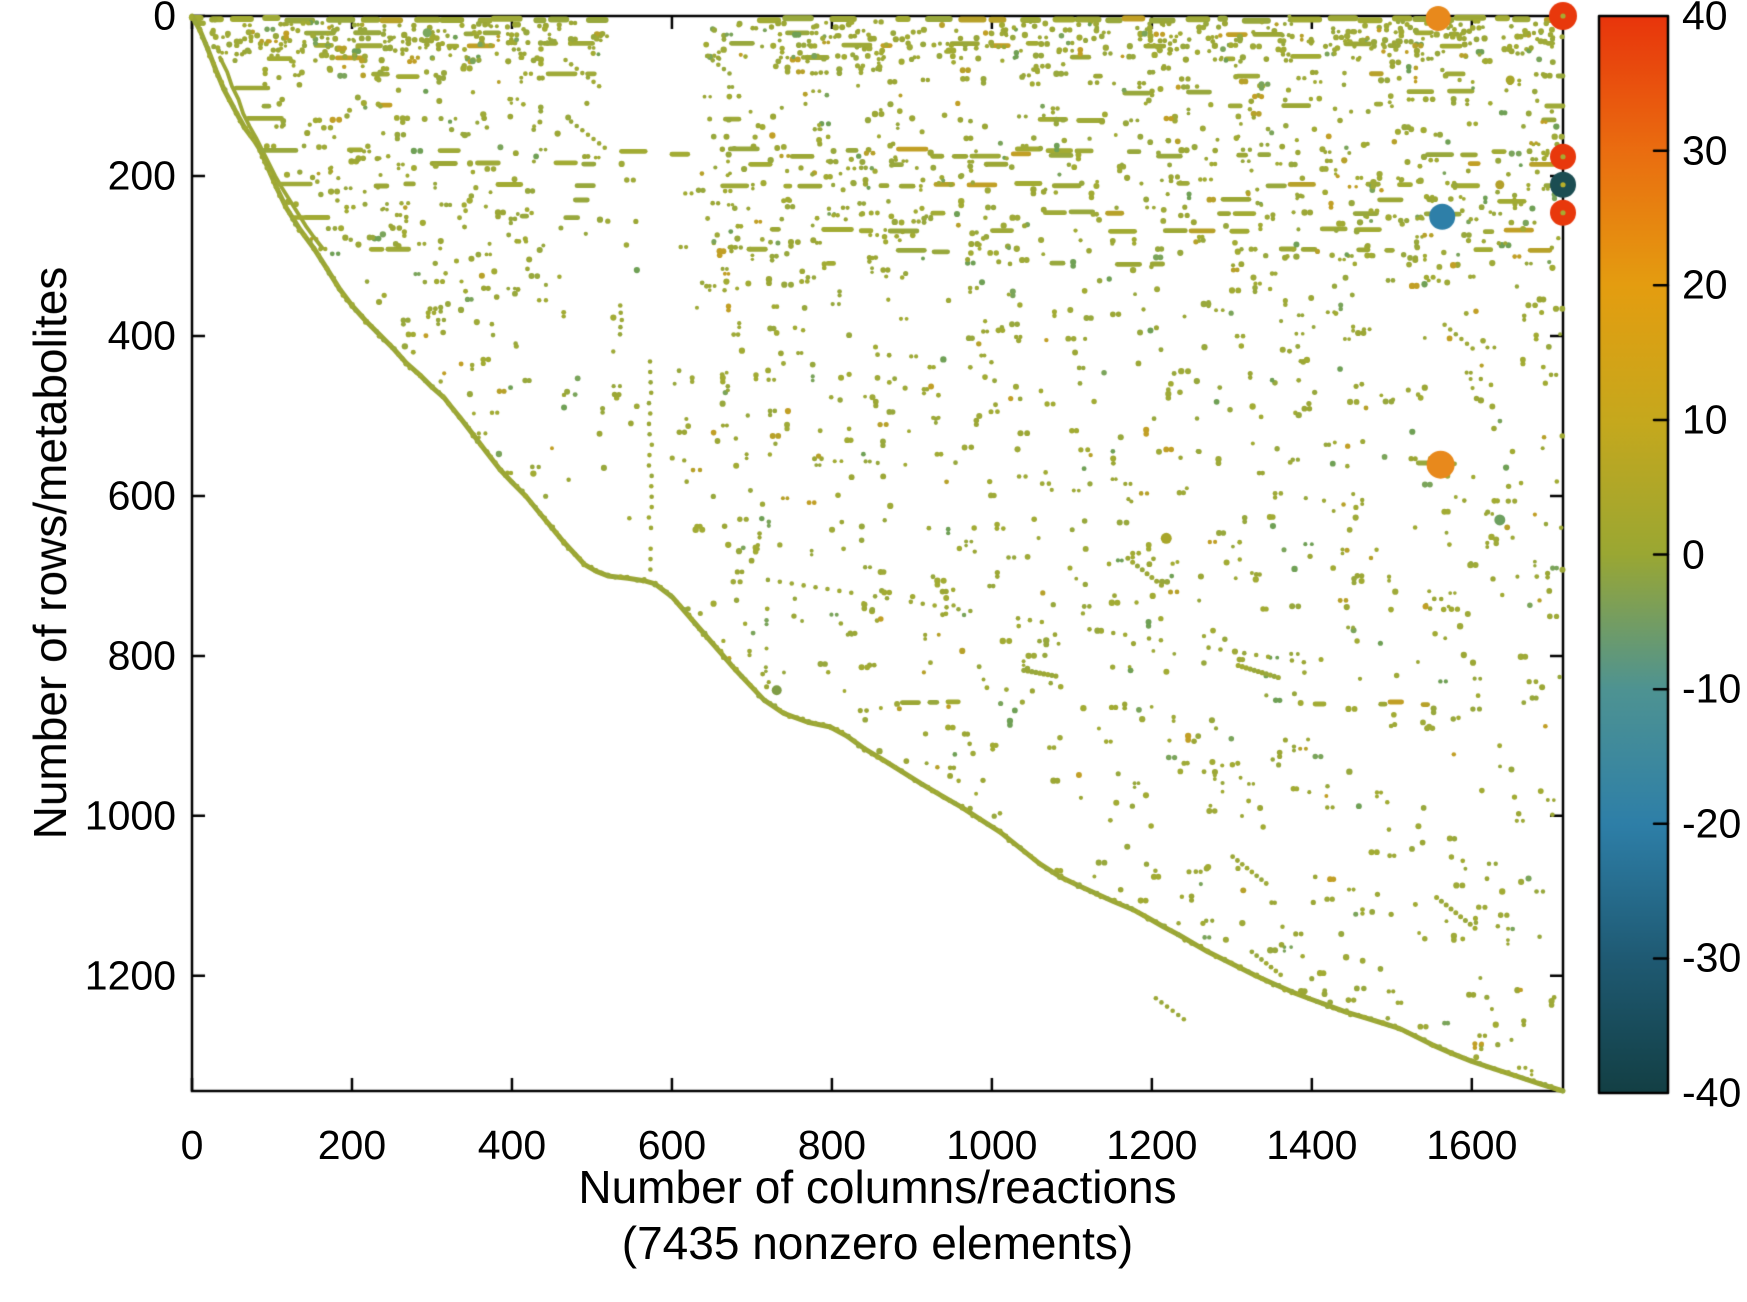 The image size is (1747, 1302). Describe the element at coordinates (1472, 1145) in the screenshot. I see `x-tick-label: 1600` at that location.